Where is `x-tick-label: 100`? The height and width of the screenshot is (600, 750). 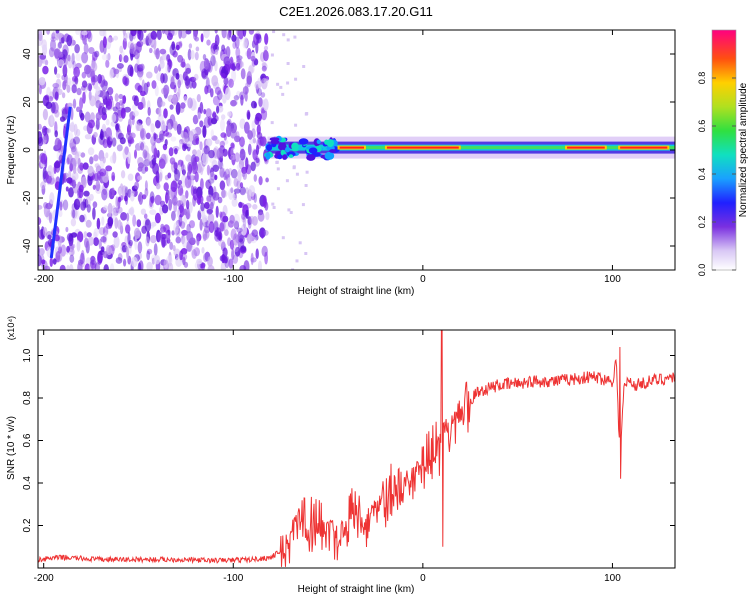 x-tick-label: 100 is located at coordinates (612, 279).